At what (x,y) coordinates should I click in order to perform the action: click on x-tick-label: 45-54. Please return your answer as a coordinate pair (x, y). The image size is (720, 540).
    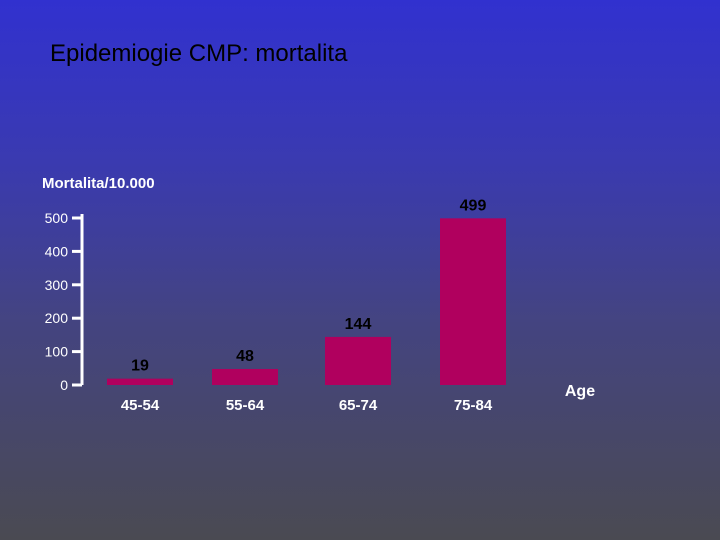
    Looking at the image, I should click on (140, 405).